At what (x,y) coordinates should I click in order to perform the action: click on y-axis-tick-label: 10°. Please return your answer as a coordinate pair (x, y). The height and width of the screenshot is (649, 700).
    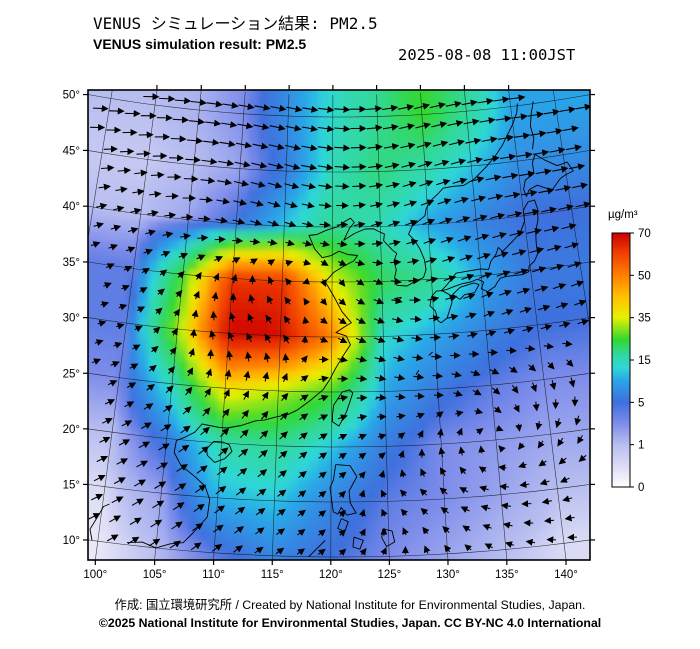
    Looking at the image, I should click on (71, 541).